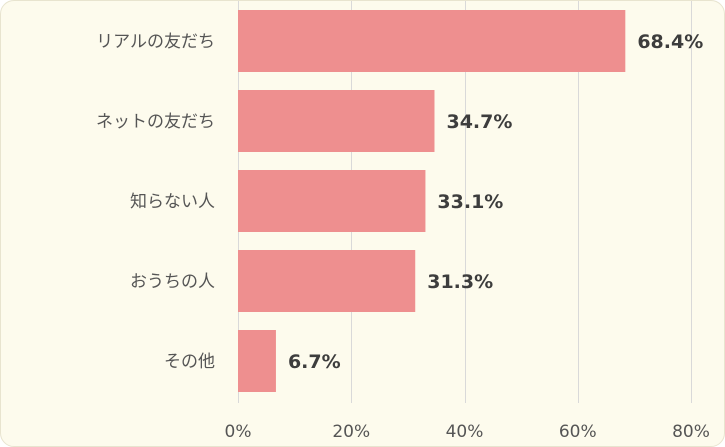 This screenshot has height=447, width=725. Describe the element at coordinates (351, 432) in the screenshot. I see `x-tick-label-1: 20%` at that location.